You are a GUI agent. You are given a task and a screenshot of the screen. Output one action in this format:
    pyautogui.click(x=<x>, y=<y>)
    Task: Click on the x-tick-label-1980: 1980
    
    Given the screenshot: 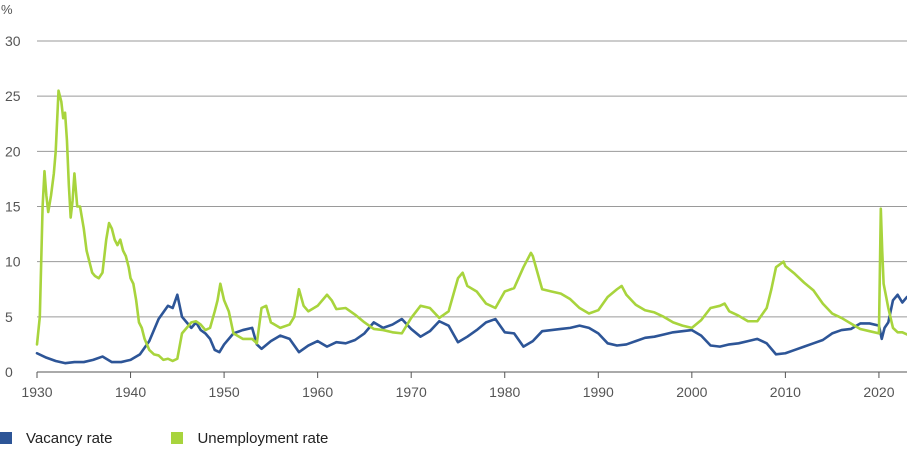 What is the action you would take?
    pyautogui.click(x=504, y=392)
    